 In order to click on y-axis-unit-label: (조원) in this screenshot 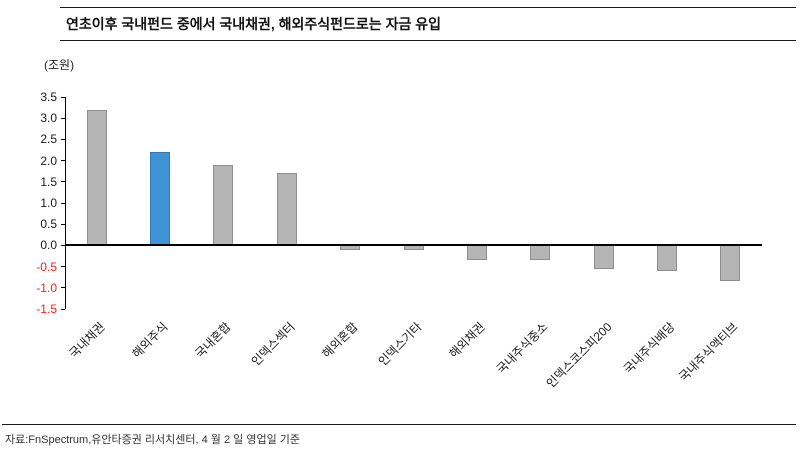, I will do `click(59, 65)`.